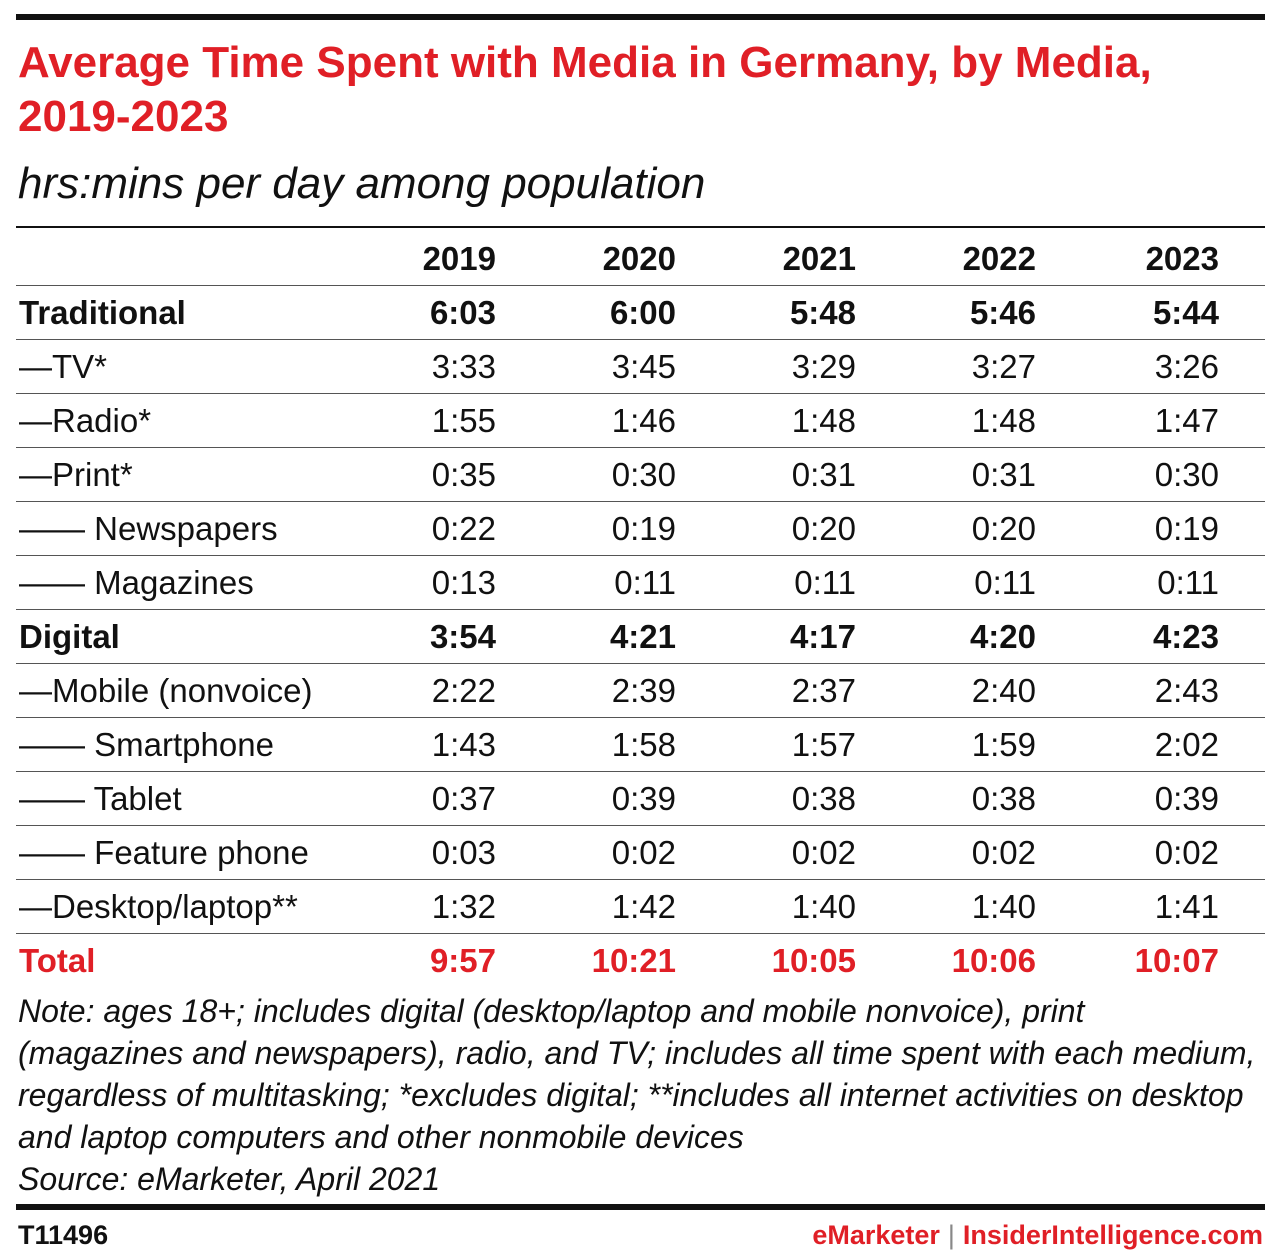 The image size is (1280, 1256). What do you see at coordinates (1176, 960) in the screenshot?
I see `cell-value: 10:07` at bounding box center [1176, 960].